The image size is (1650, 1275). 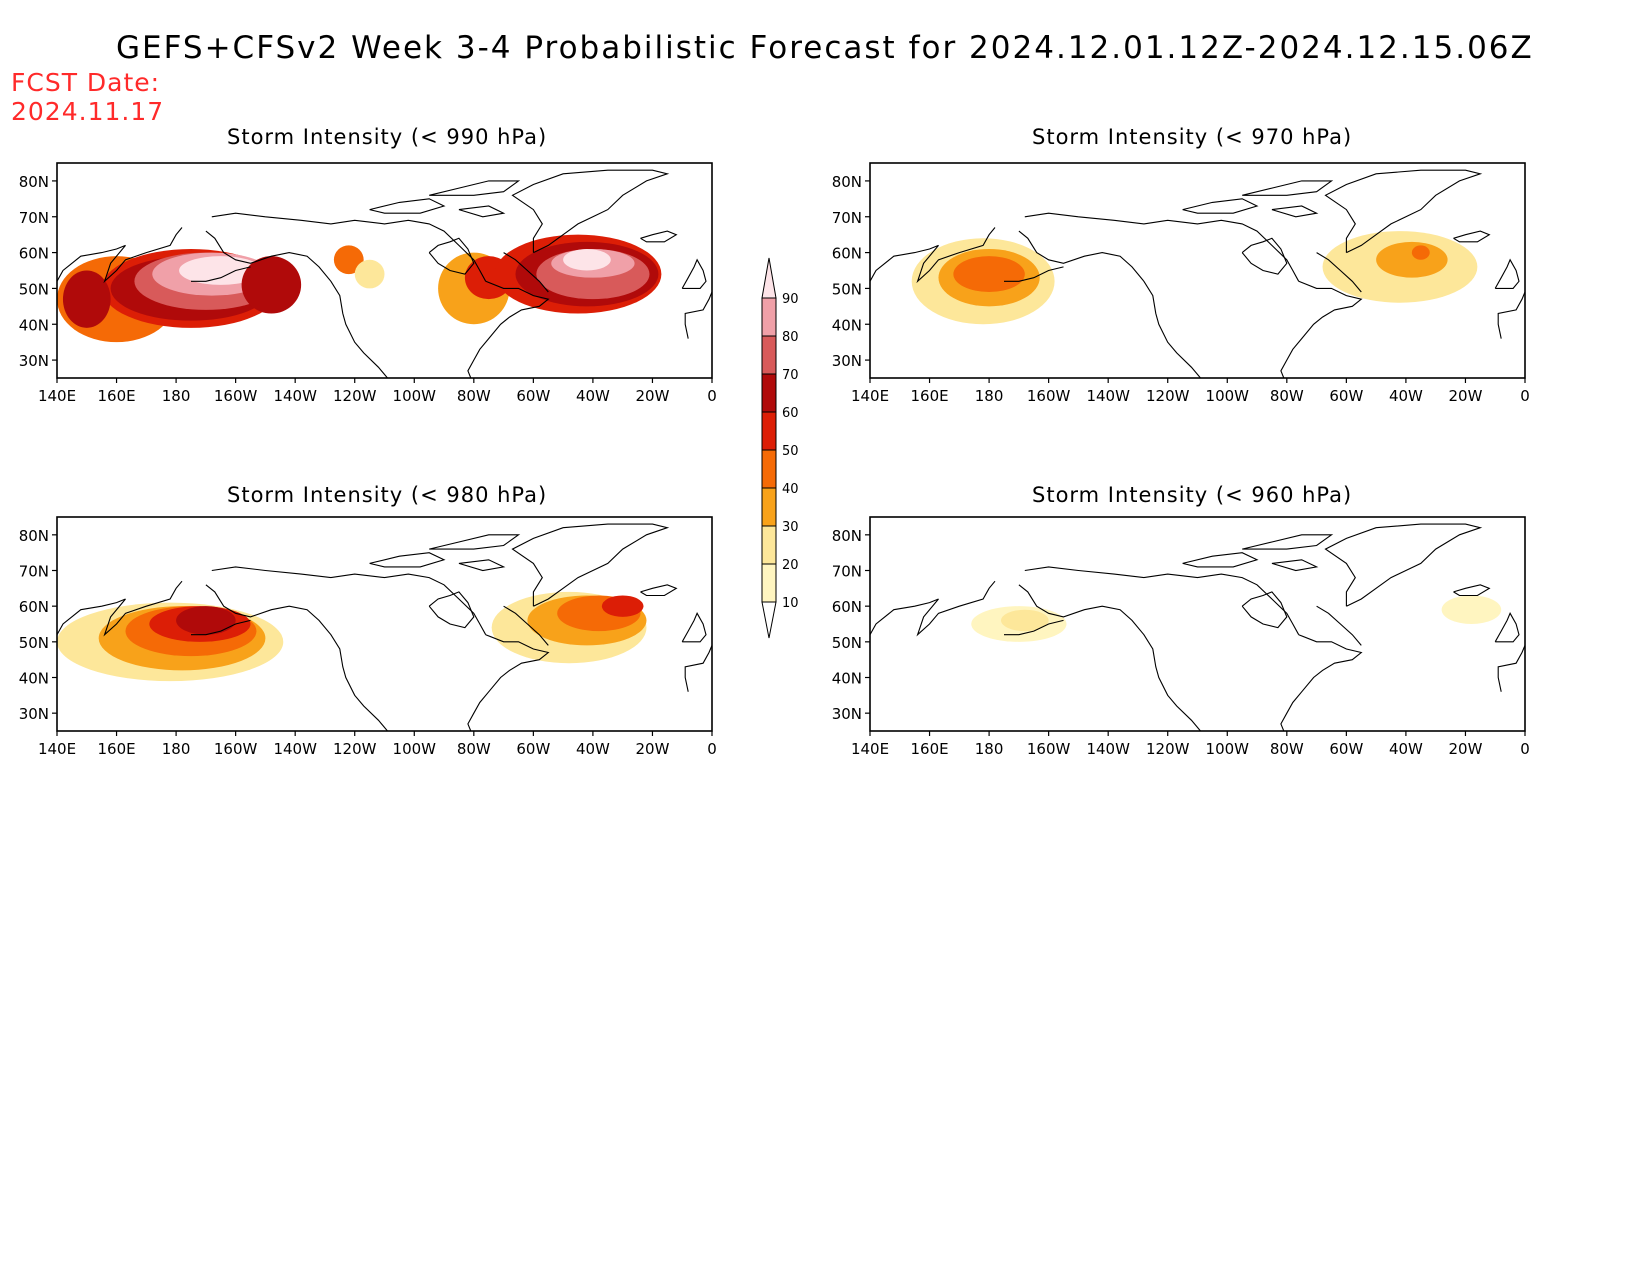 I want to click on lat-tick-label: 30N, so click(x=34, y=361).